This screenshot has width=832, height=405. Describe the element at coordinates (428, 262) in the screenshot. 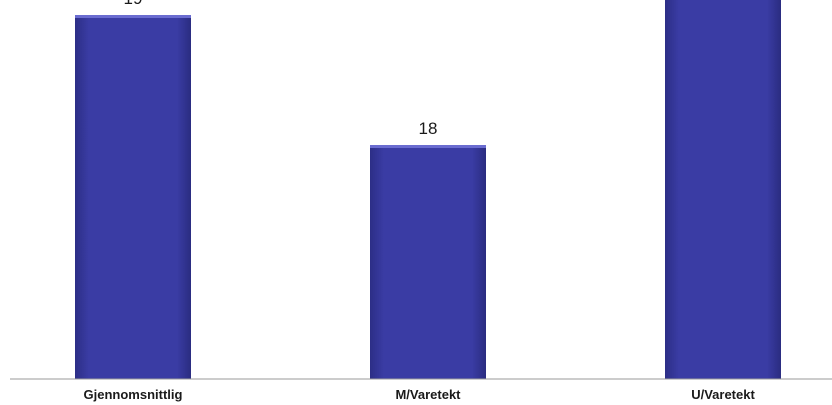

I see `bar-m-varetekt` at that location.